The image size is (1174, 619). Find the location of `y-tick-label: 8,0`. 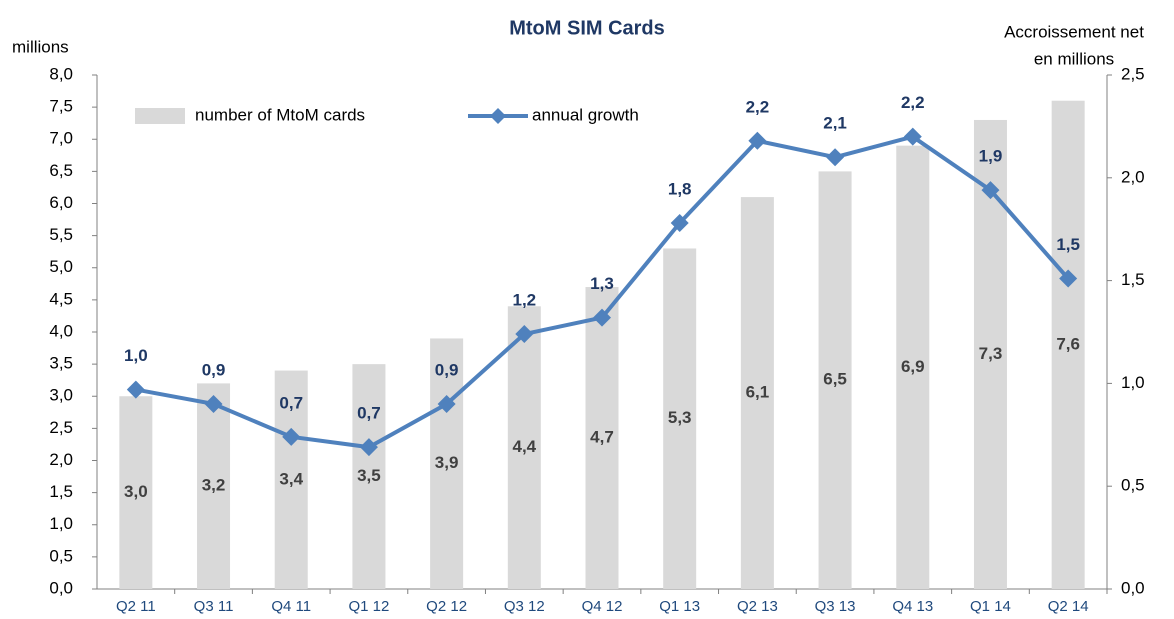

y-tick-label: 8,0 is located at coordinates (61, 73).